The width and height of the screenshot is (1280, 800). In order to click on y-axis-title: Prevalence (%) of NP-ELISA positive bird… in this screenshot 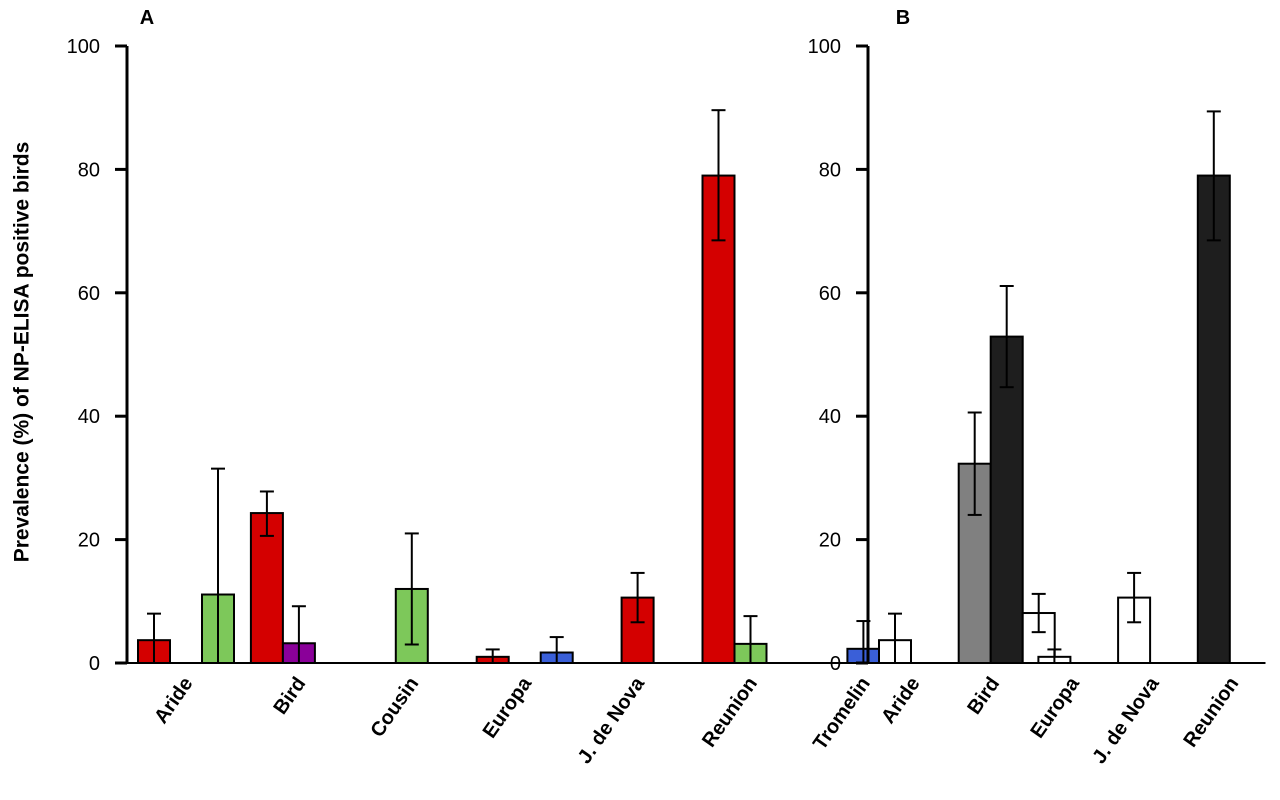, I will do `click(22, 352)`.